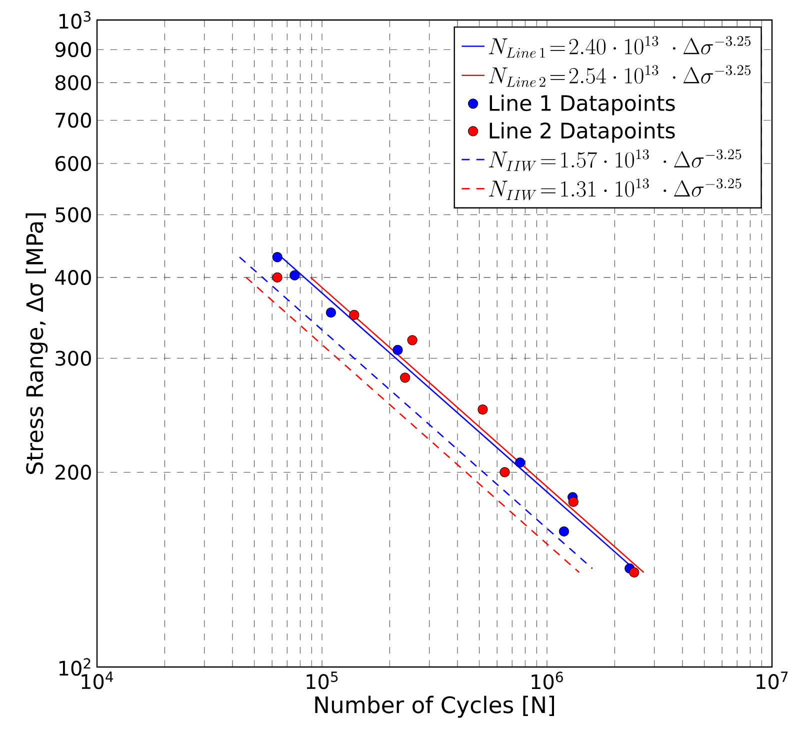 This screenshot has height=731, width=790. What do you see at coordinates (73, 472) in the screenshot?
I see `y-tick-label: 200` at bounding box center [73, 472].